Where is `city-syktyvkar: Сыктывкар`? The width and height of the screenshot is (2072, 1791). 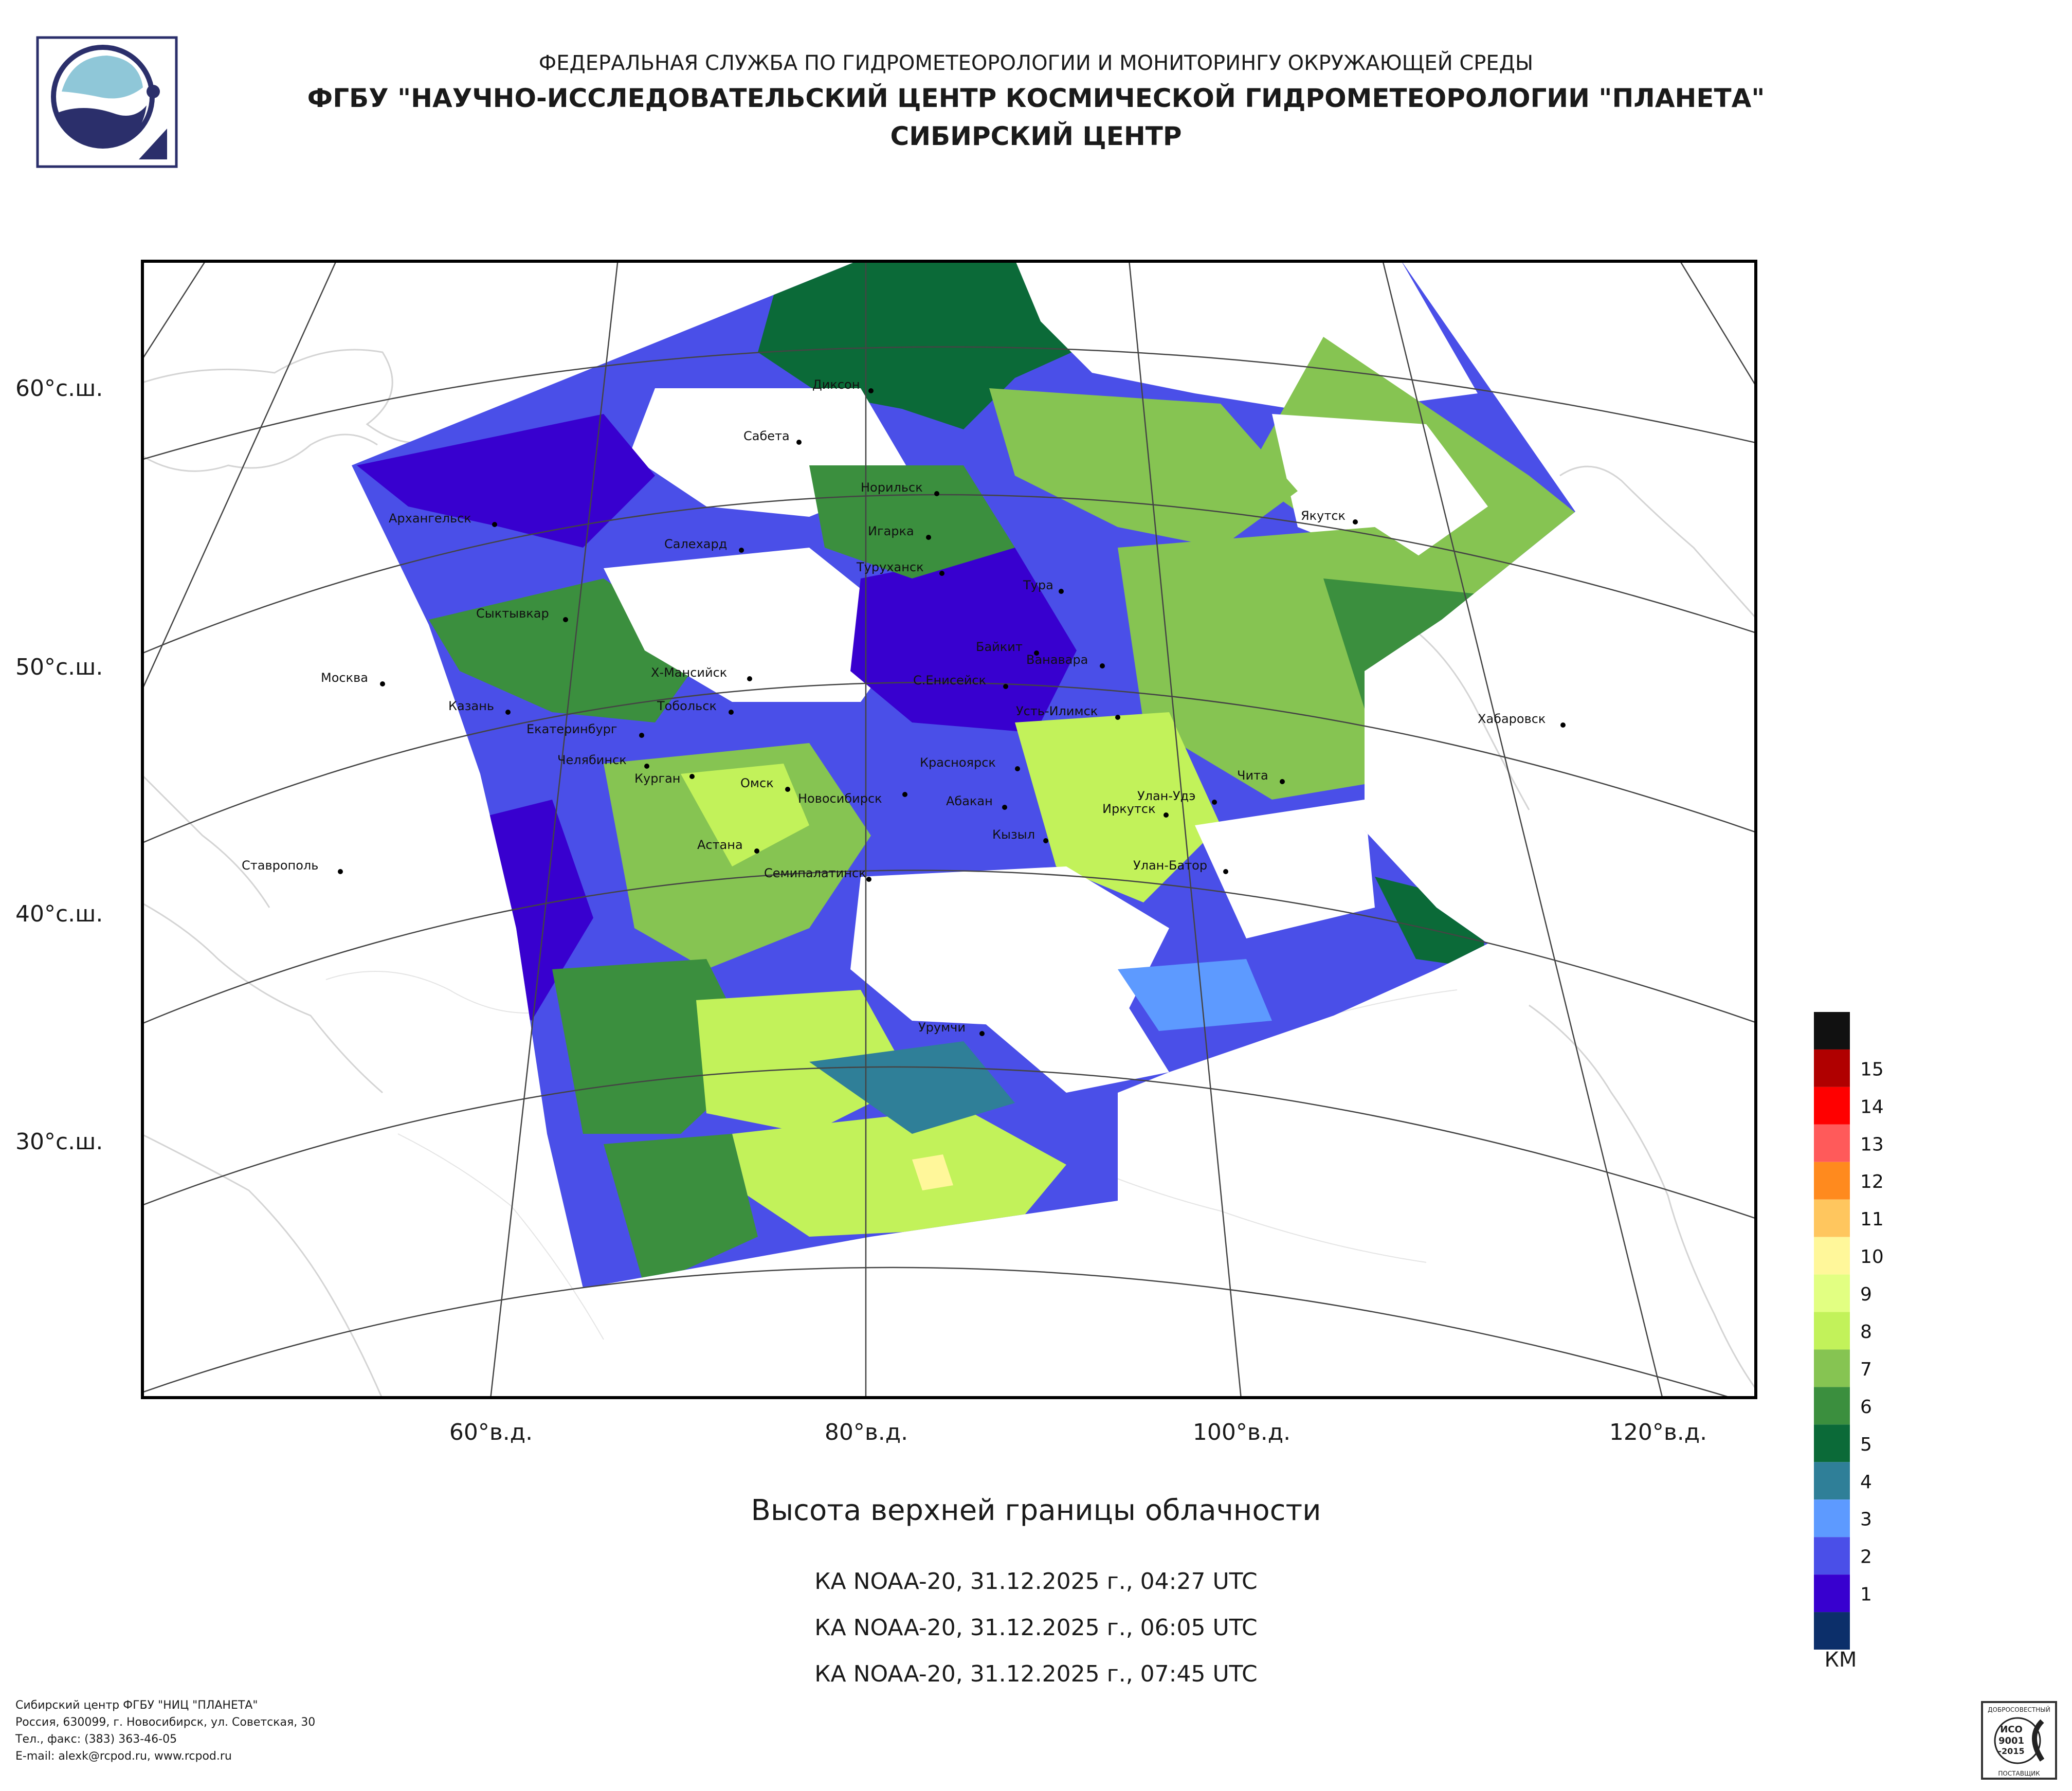
city-syktyvkar: Сыктывкар is located at coordinates (522, 614).